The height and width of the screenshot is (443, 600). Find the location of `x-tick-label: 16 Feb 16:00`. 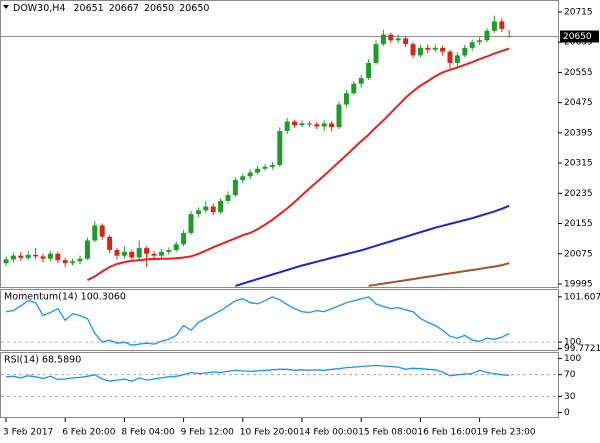

x-tick-label: 16 Feb 16:00 is located at coordinates (446, 433).